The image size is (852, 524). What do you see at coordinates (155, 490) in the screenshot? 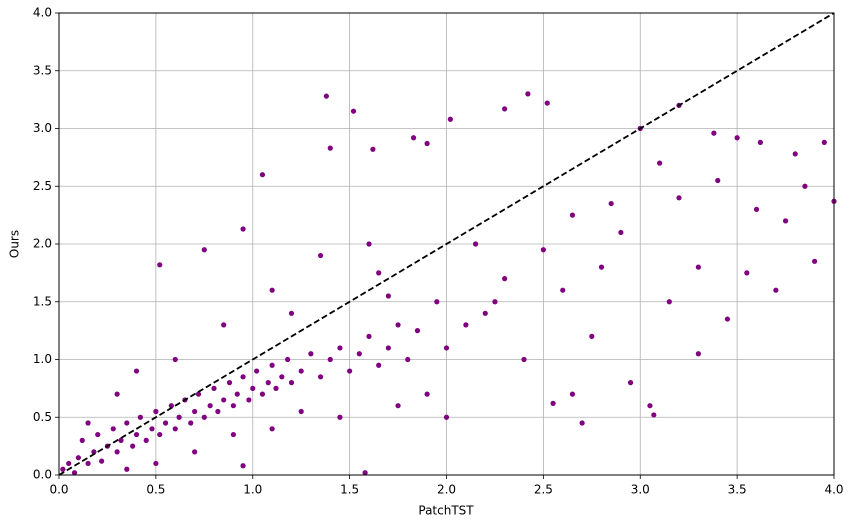
I see `x-tick-label: 0.5` at bounding box center [155, 490].